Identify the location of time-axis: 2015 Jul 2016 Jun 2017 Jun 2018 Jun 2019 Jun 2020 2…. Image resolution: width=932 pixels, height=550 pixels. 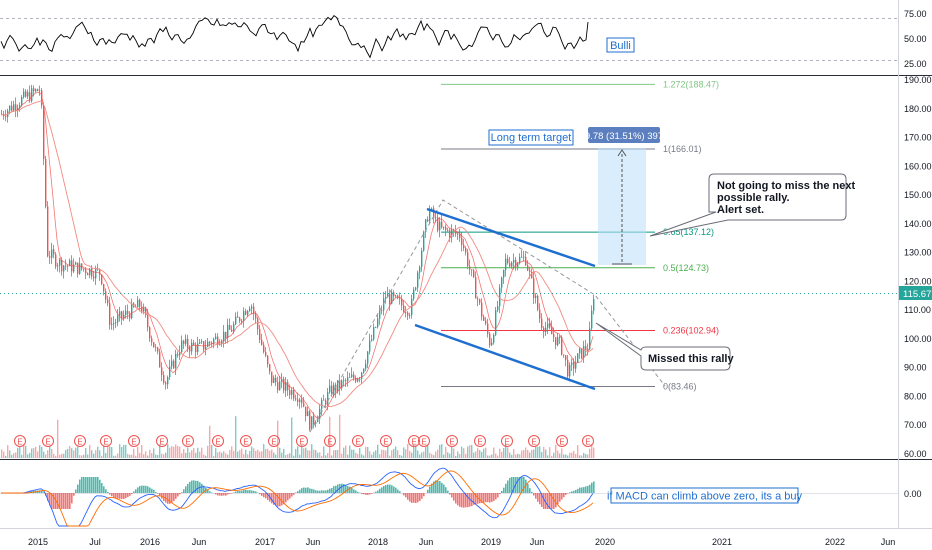
(461, 542).